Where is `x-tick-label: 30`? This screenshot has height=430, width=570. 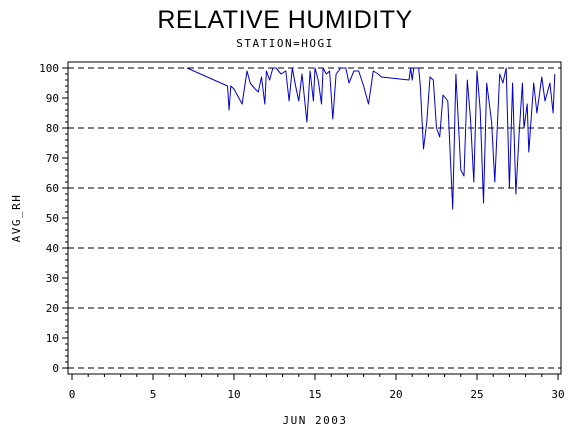
x-tick-label: 30 is located at coordinates (557, 394).